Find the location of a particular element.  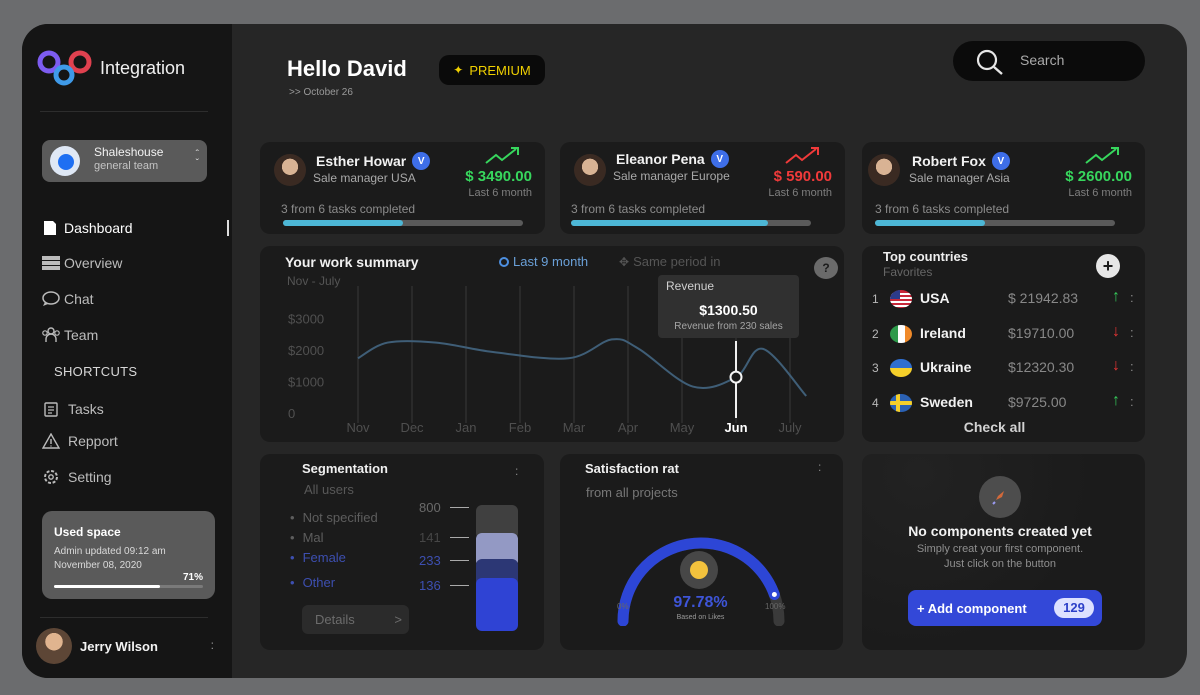

nav-item-chat: Chat is located at coordinates (68, 299).